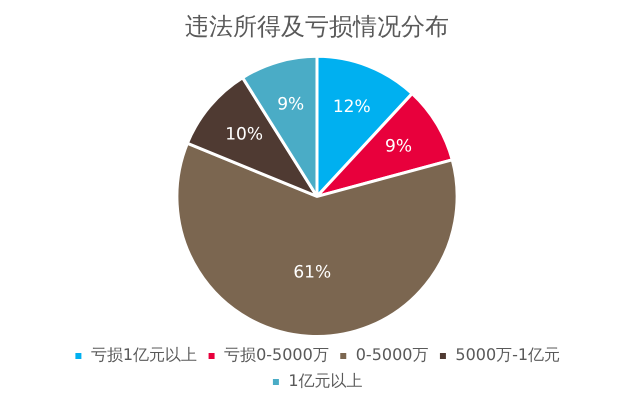 This screenshot has height=404, width=634. I want to click on data-label: 10%, so click(244, 134).